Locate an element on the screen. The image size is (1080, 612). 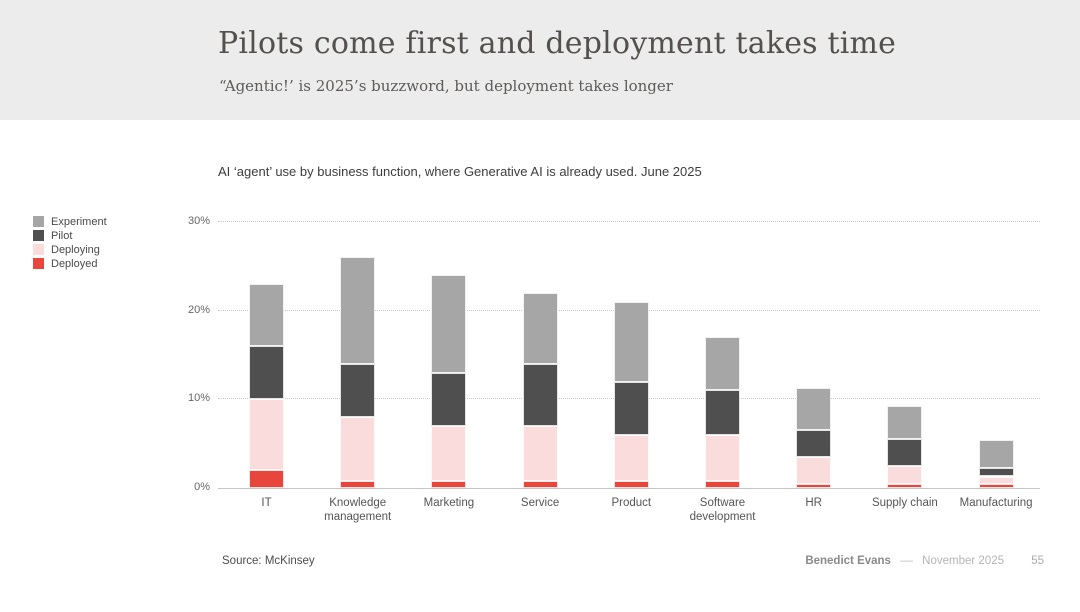
bar-segment-pilot-manufacturing is located at coordinates (996, 472).